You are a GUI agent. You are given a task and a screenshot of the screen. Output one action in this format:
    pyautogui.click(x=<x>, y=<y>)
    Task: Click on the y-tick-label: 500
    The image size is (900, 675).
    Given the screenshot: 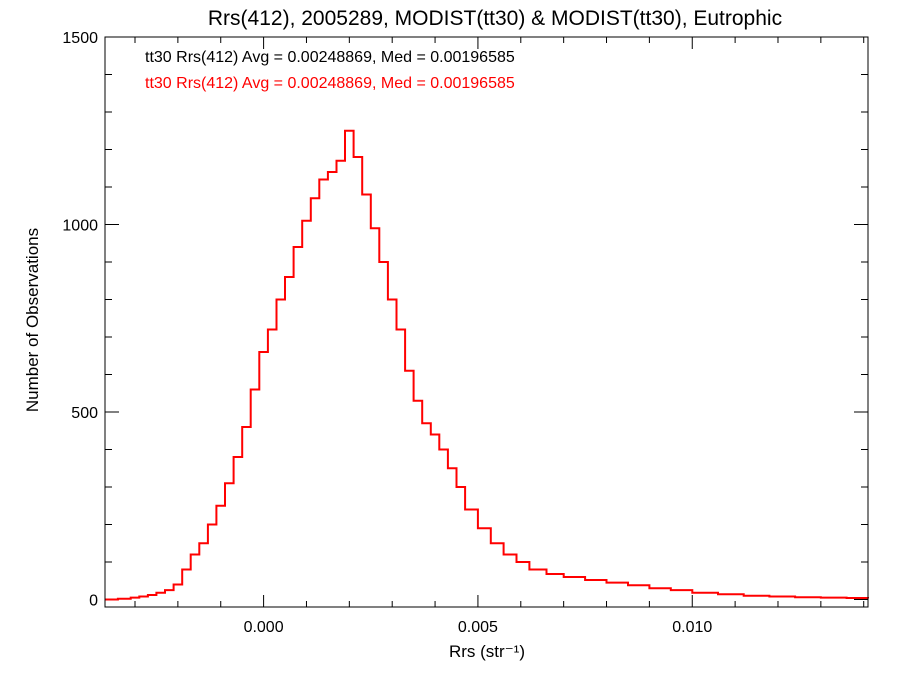 What is the action you would take?
    pyautogui.click(x=84, y=413)
    